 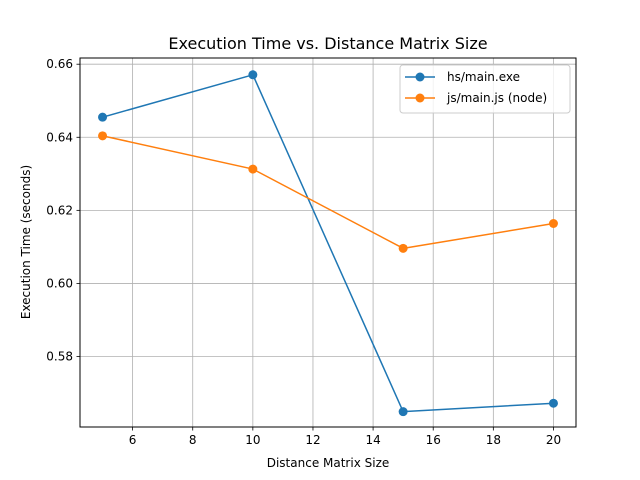 What do you see at coordinates (59, 283) in the screenshot?
I see `y-tick-label: 0.60` at bounding box center [59, 283].